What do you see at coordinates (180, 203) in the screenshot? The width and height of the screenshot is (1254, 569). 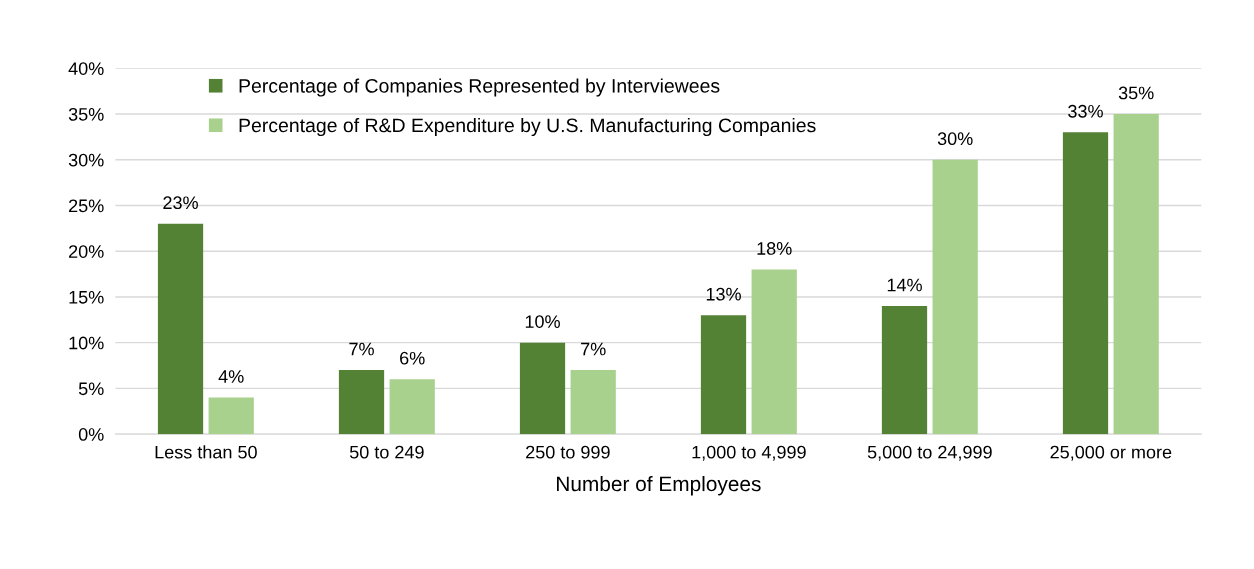 I see `data-label: 23%` at bounding box center [180, 203].